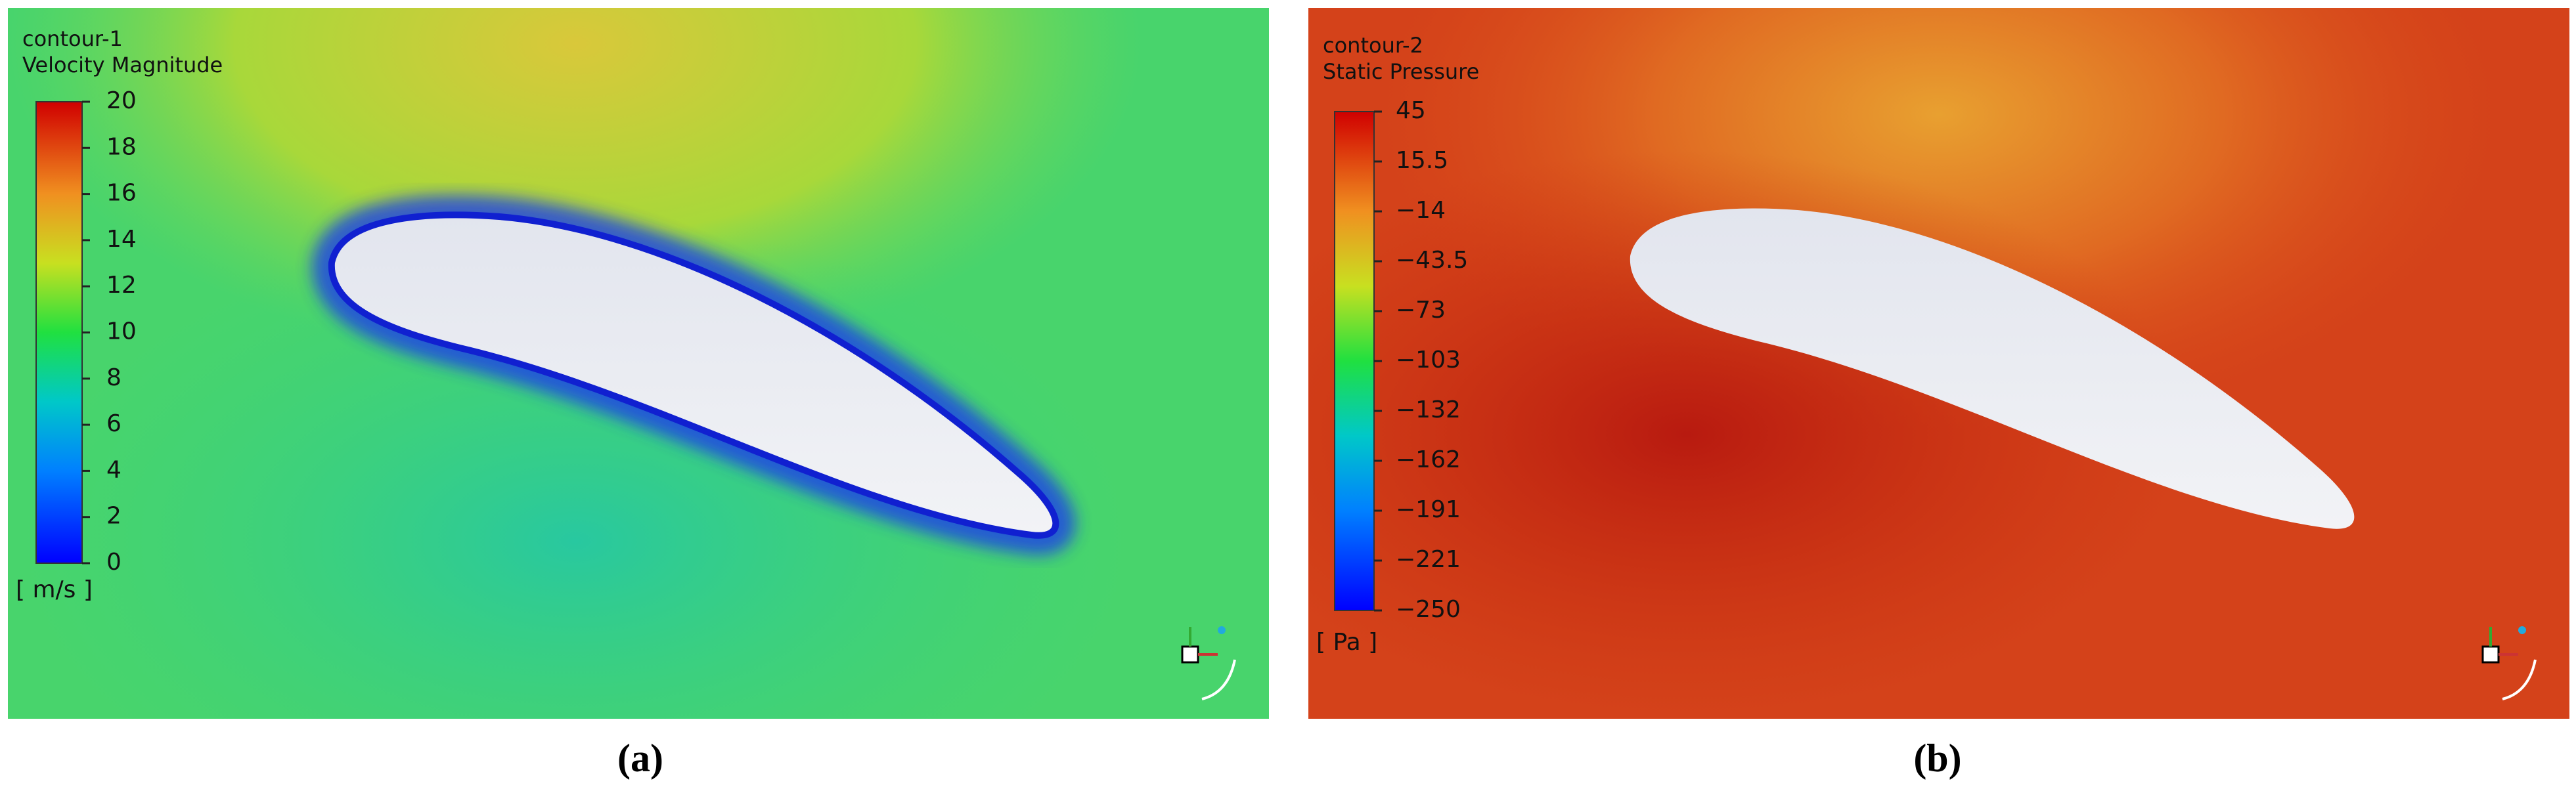  I want to click on colorbar-tick-label: 2, so click(114, 516).